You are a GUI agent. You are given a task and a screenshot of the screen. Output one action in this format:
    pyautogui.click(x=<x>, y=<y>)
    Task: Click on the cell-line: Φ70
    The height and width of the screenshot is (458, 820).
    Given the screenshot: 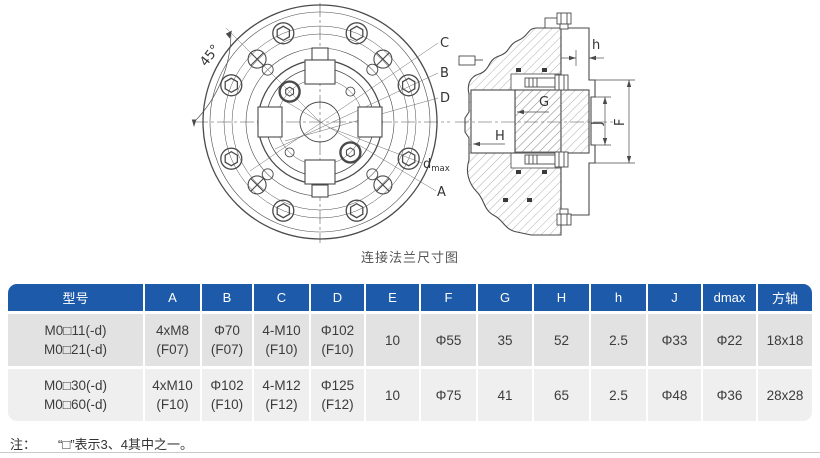 What is the action you would take?
    pyautogui.click(x=227, y=330)
    